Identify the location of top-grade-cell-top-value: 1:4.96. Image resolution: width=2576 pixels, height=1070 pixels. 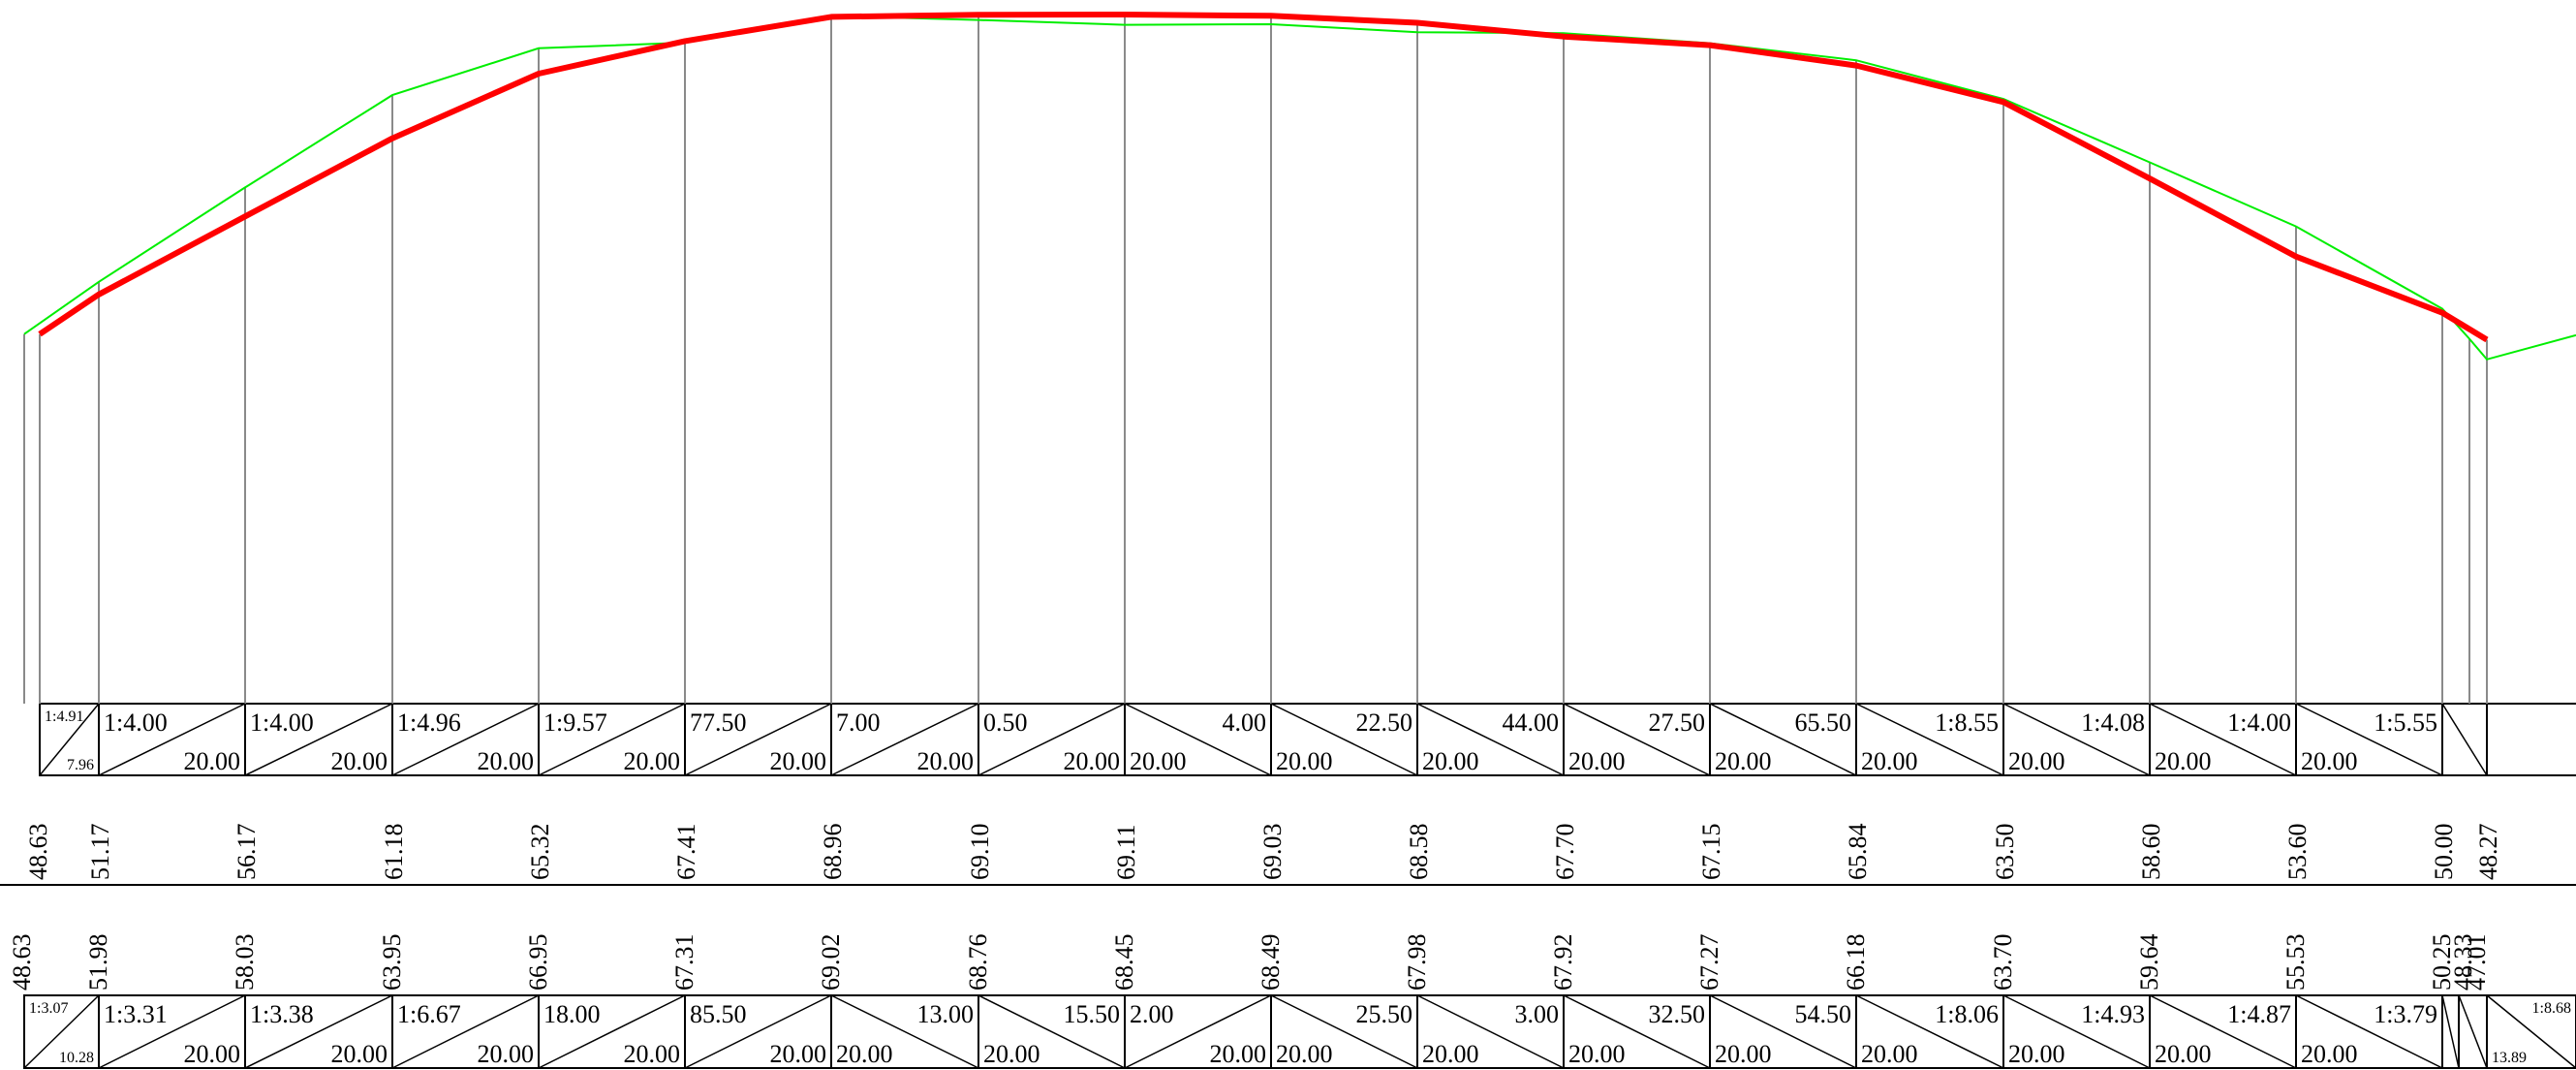
(429, 722).